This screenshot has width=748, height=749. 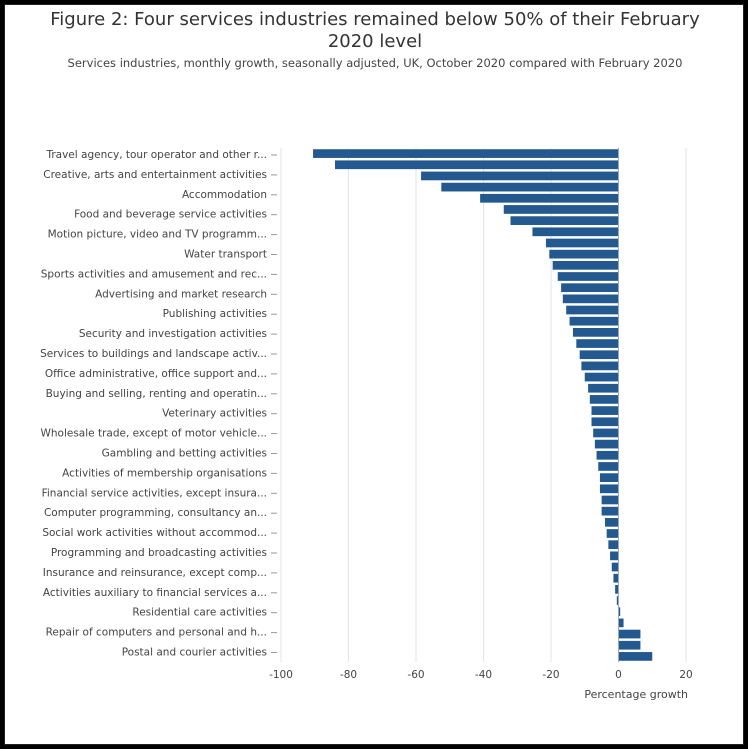 I want to click on x-tick-label: 20, so click(x=685, y=675).